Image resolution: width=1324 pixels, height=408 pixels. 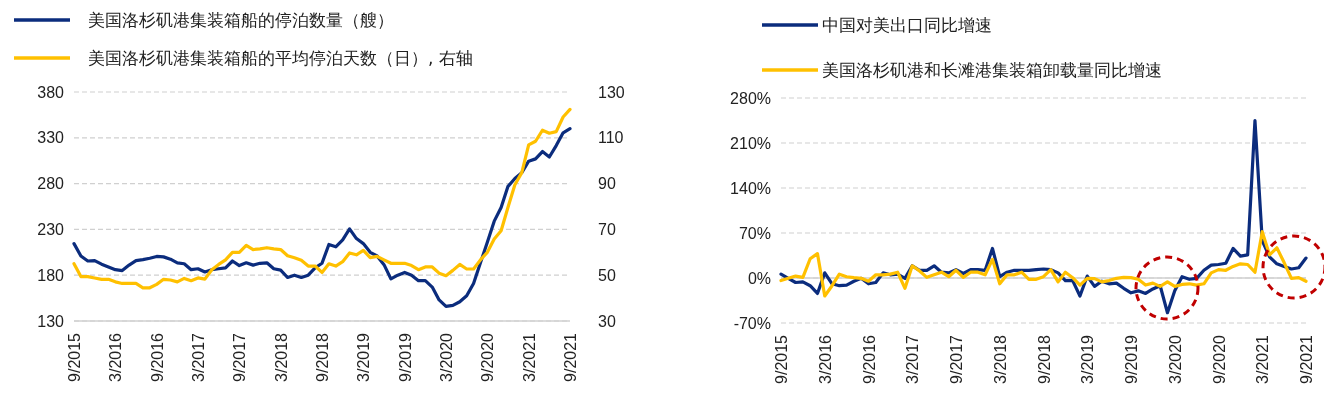 What do you see at coordinates (750, 143) in the screenshot?
I see `y-tick-label: 210%` at bounding box center [750, 143].